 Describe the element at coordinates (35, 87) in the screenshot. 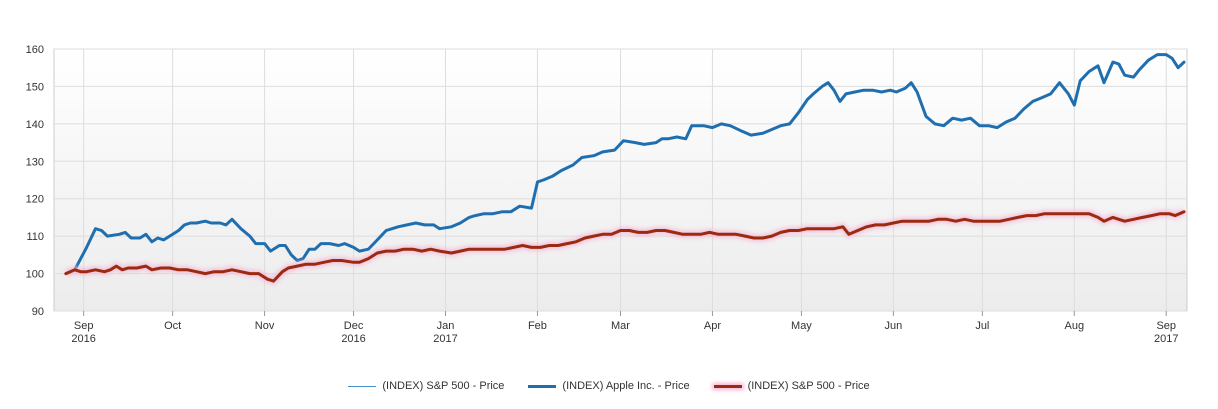

I see `y-tick-label: 150` at that location.